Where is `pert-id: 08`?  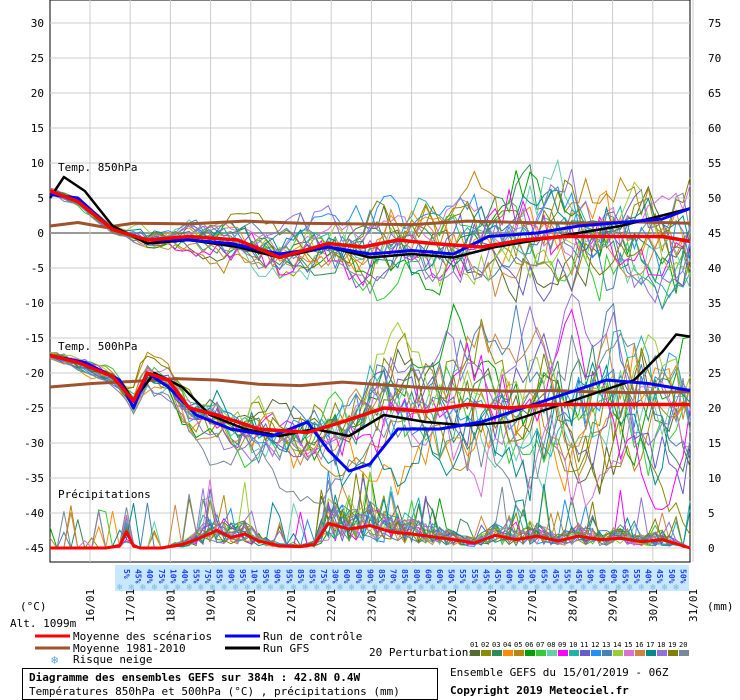 pert-id: 08 is located at coordinates (551, 645).